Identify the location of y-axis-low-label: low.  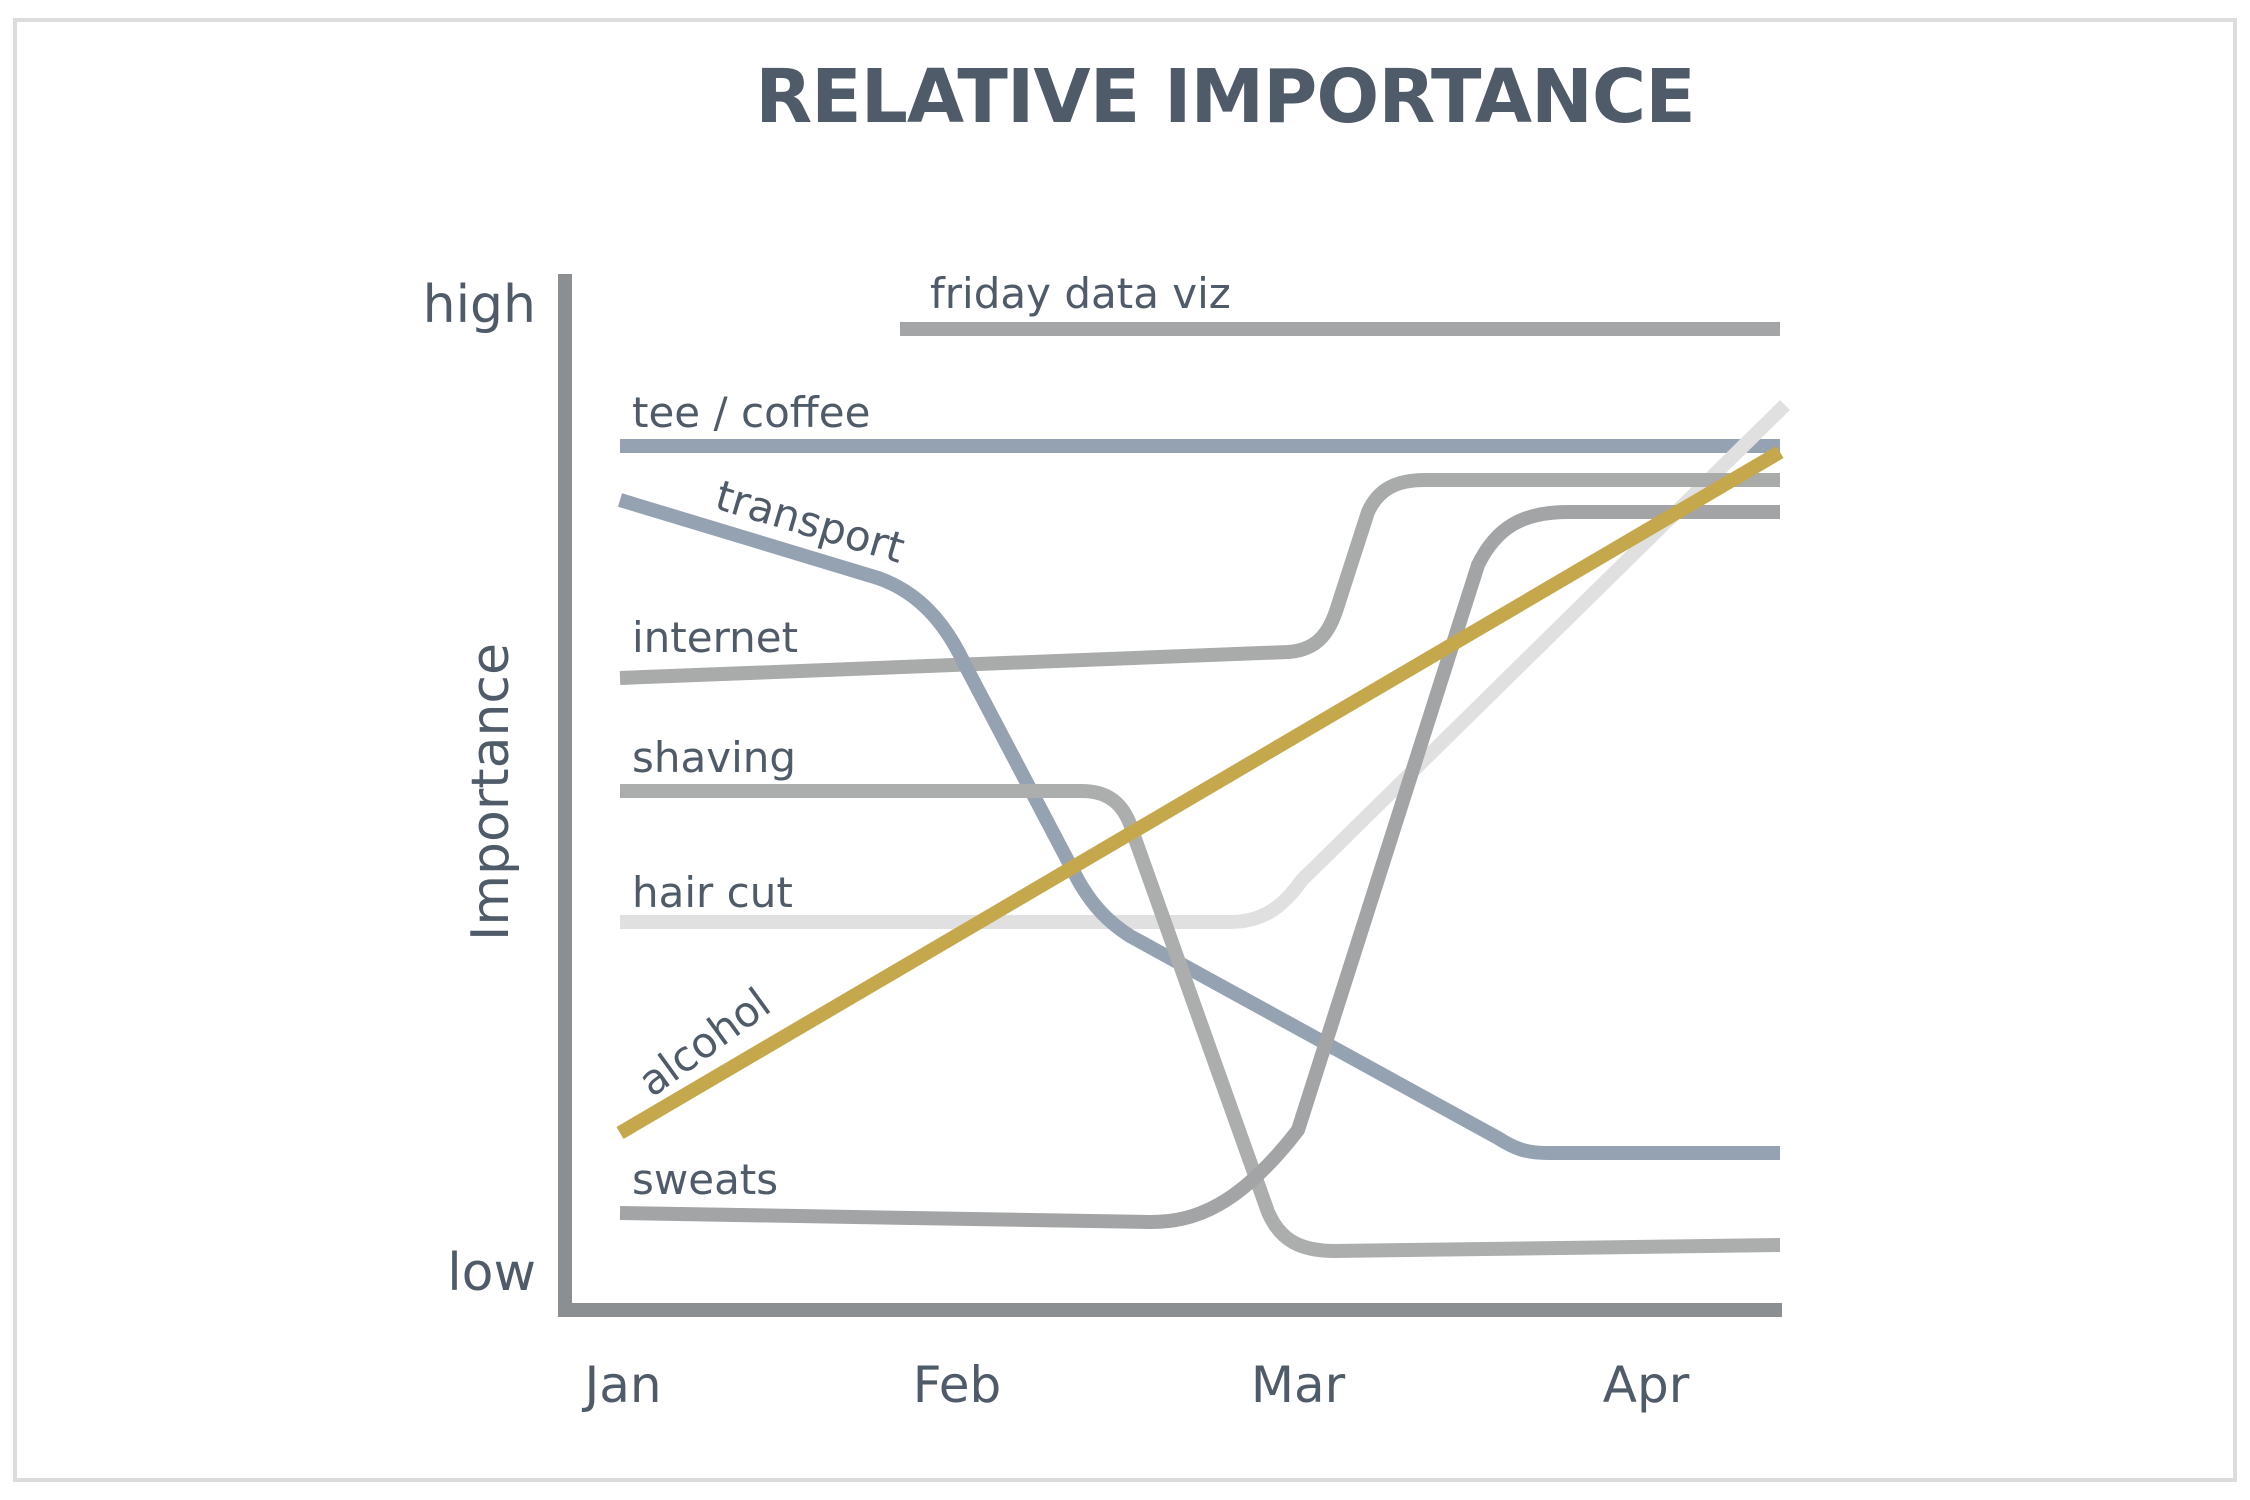
(491, 1273).